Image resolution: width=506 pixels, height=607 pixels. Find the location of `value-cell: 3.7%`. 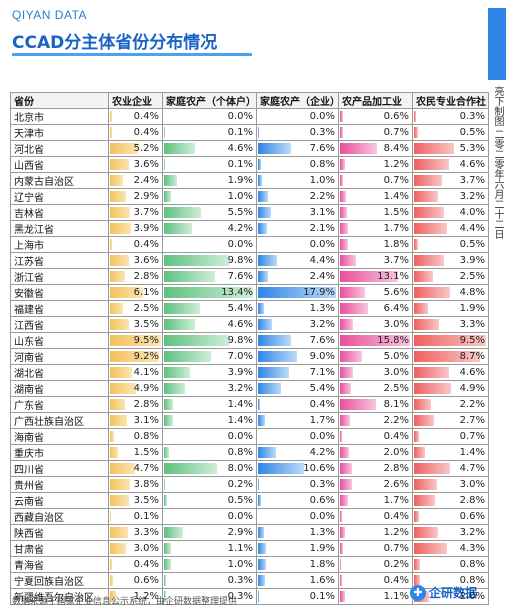

value-cell: 3.7% is located at coordinates (136, 213).